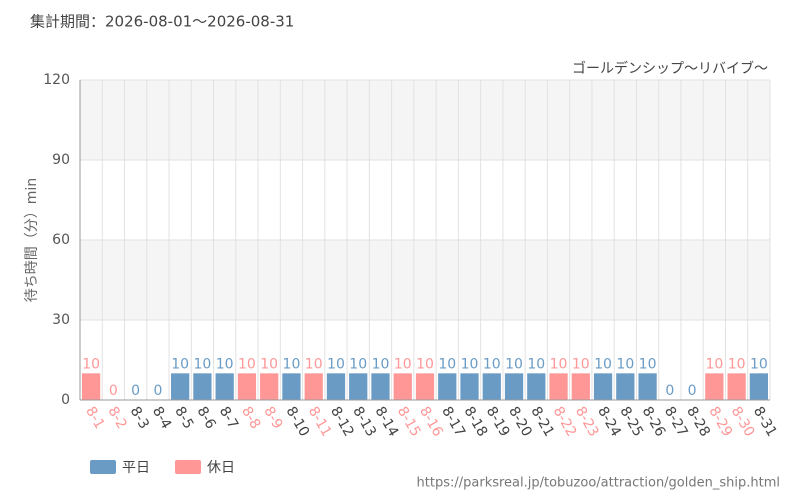  What do you see at coordinates (136, 468) in the screenshot?
I see `legend-label: 平日` at bounding box center [136, 468].